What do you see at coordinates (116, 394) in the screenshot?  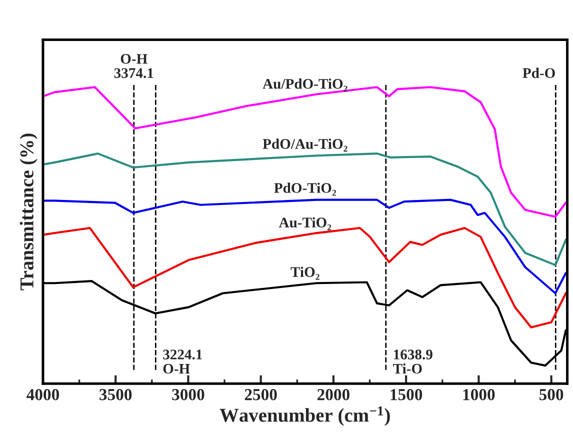 I see `x-tick-label: 3500` at bounding box center [116, 394].